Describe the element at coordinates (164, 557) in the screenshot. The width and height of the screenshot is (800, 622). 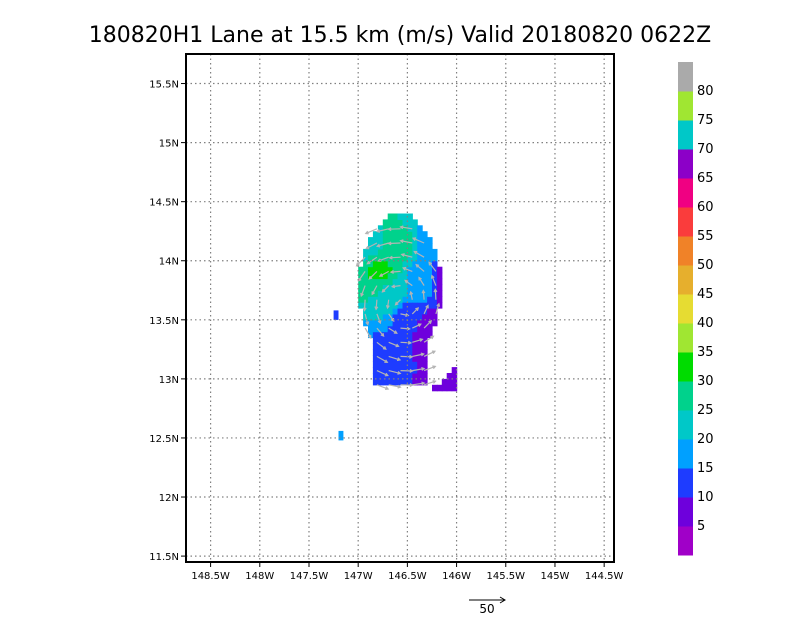
I see `y-tick-label: 11.5N` at that location.